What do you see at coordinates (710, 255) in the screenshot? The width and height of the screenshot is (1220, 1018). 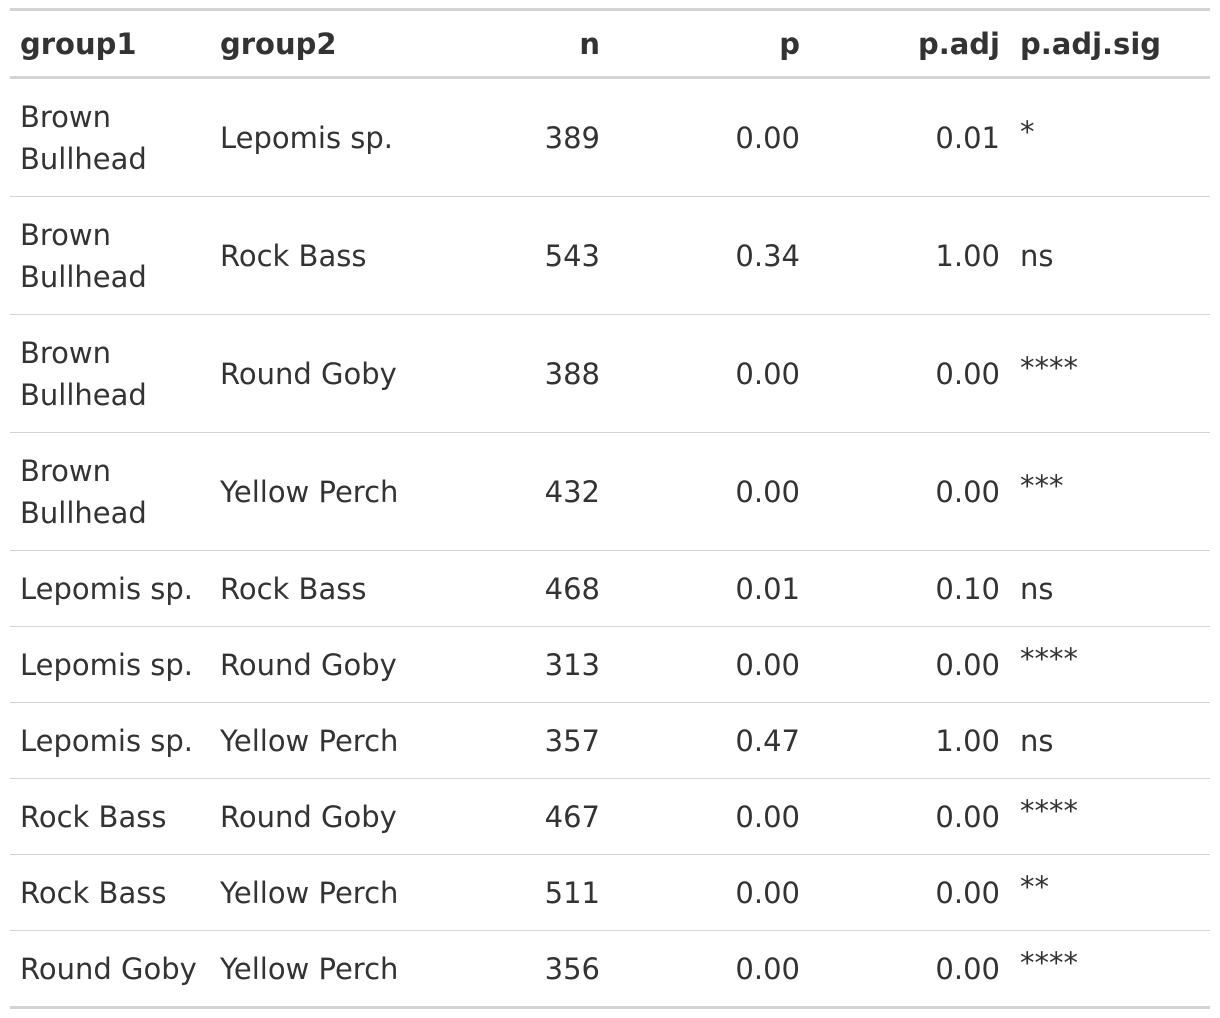 I see `cell-p: 0.34` at bounding box center [710, 255].